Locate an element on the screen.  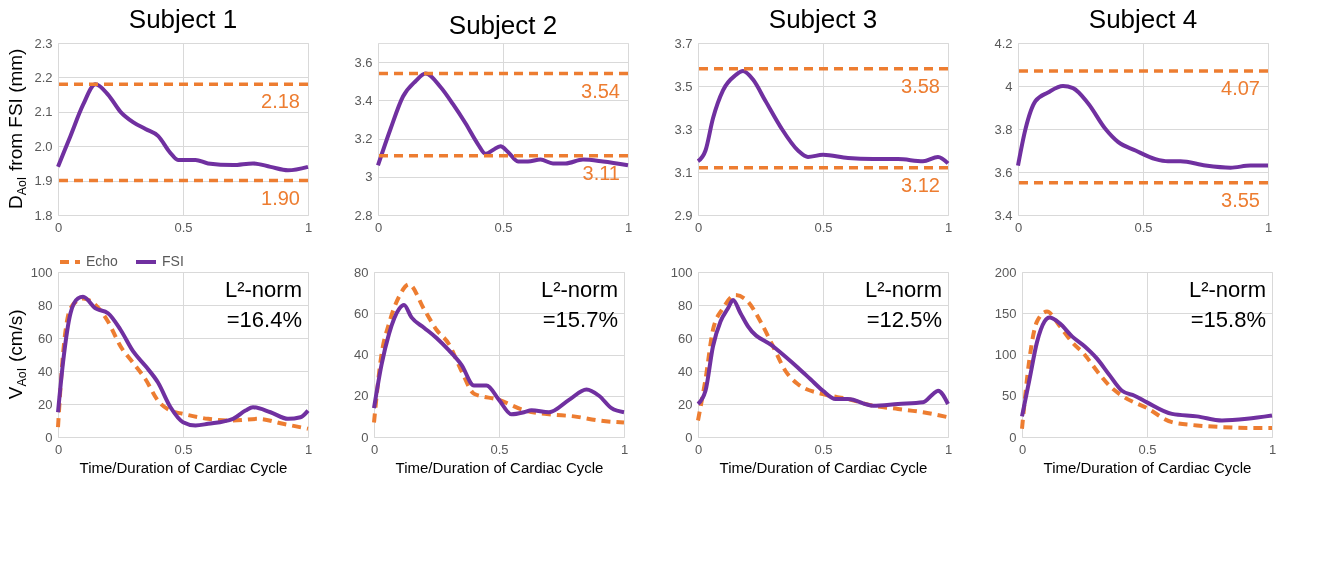
y-tick-label: 2.8 is located at coordinates (363, 215).